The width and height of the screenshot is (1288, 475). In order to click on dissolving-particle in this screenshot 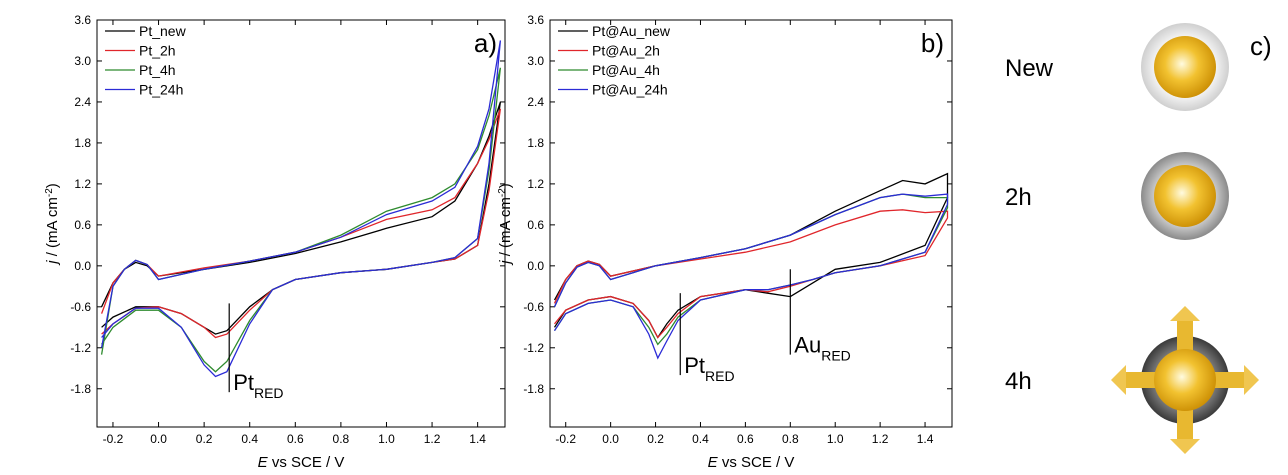, I will do `click(1185, 380)`.